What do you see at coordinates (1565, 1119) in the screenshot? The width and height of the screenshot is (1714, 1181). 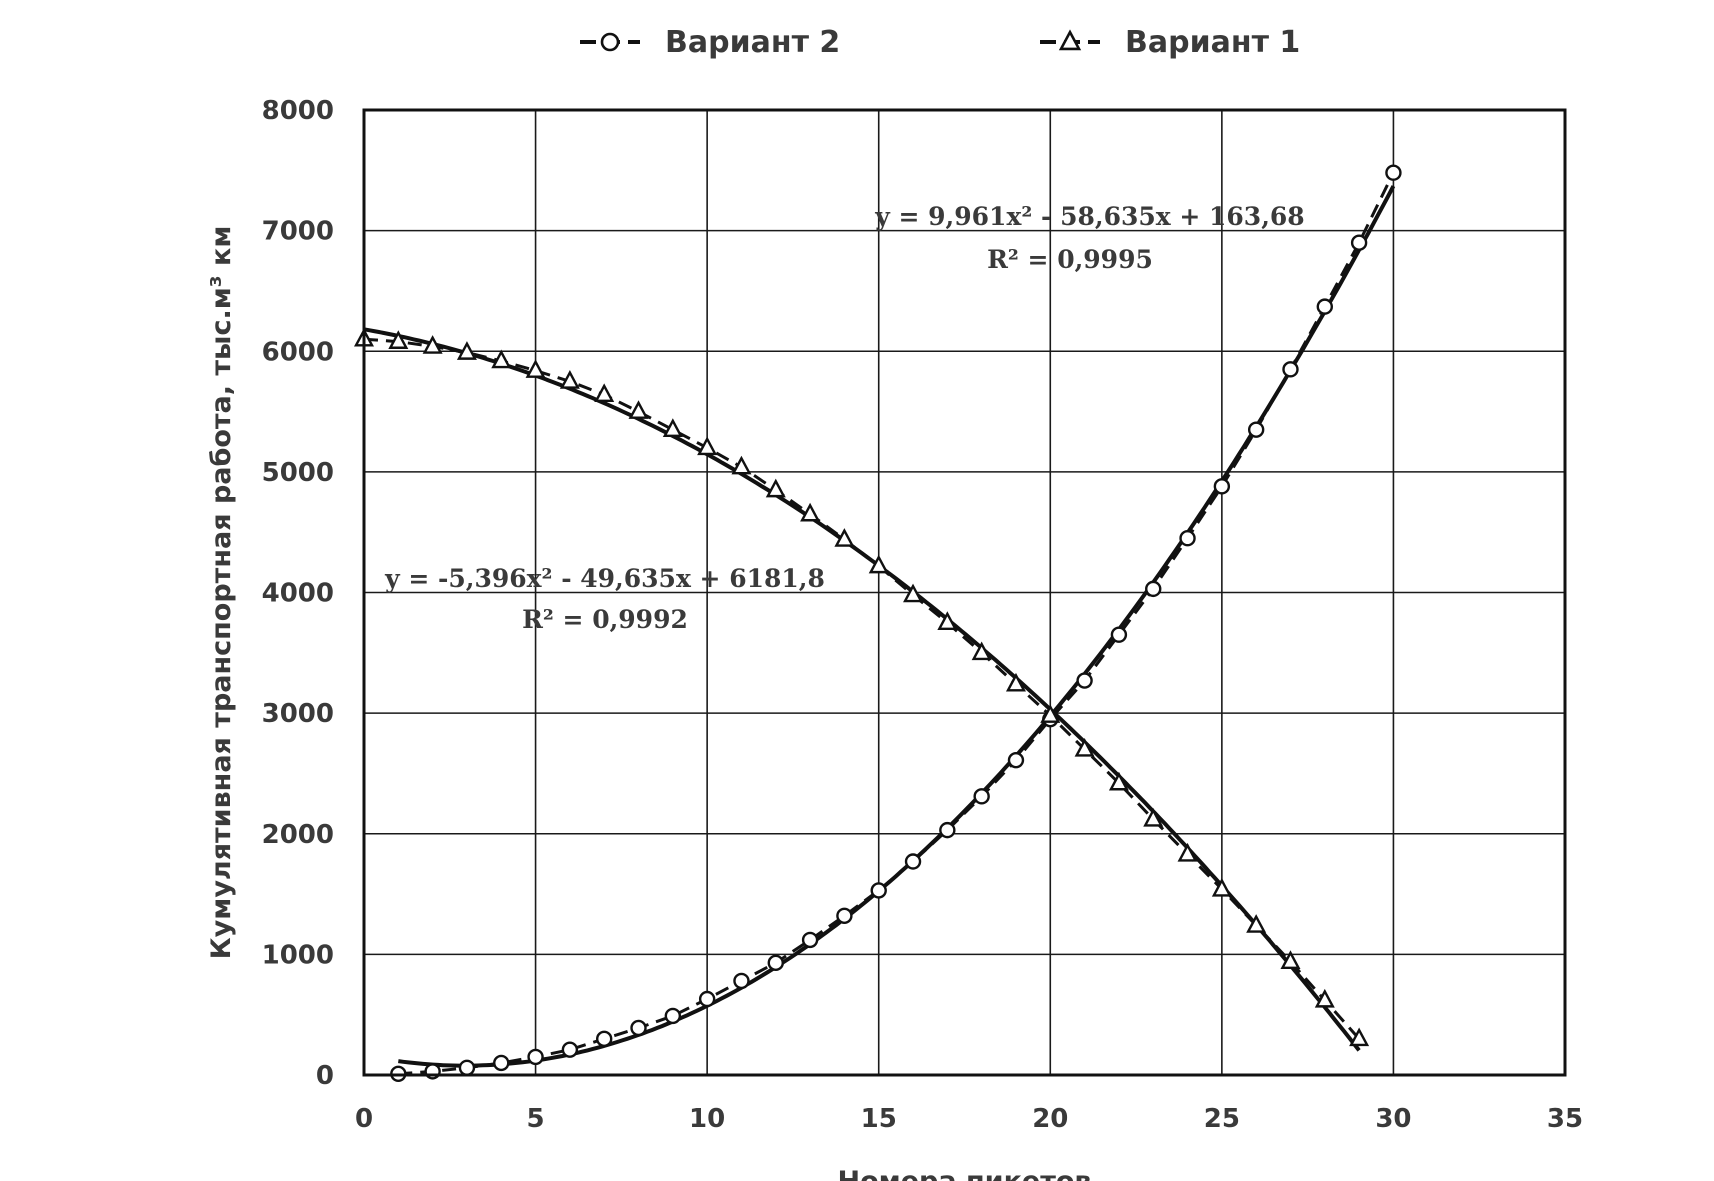 I see `x-tick-label: 35` at bounding box center [1565, 1119].